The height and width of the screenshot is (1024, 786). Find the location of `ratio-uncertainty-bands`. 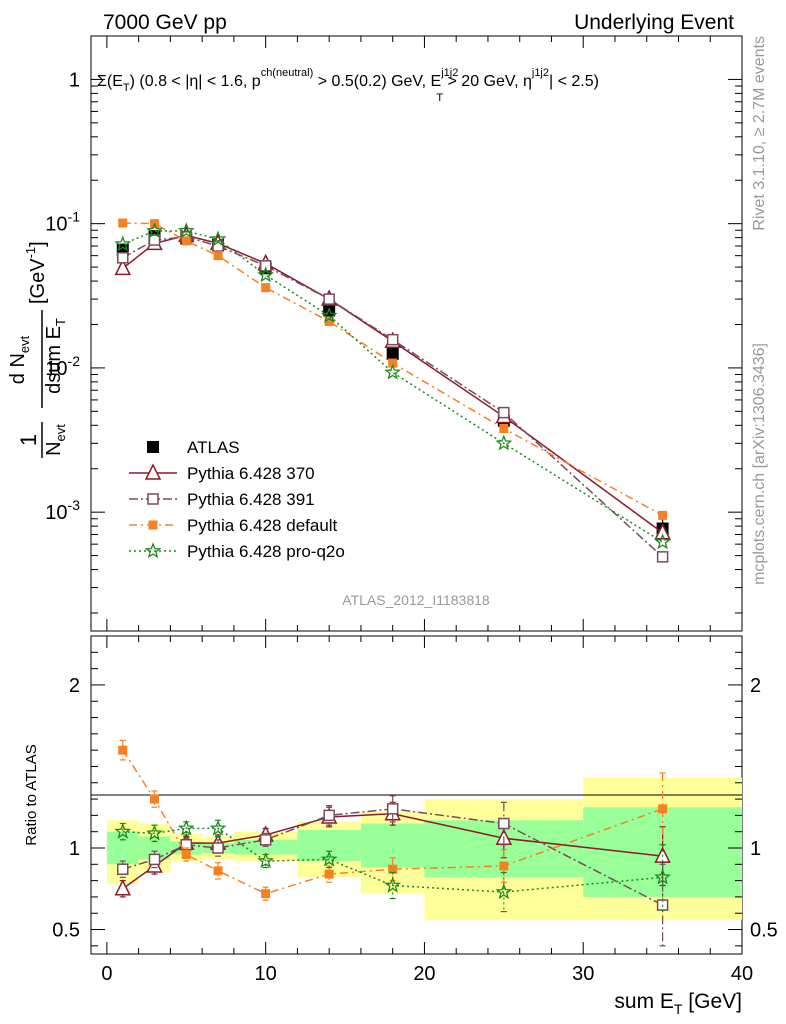

ratio-uncertainty-bands is located at coordinates (424, 848).